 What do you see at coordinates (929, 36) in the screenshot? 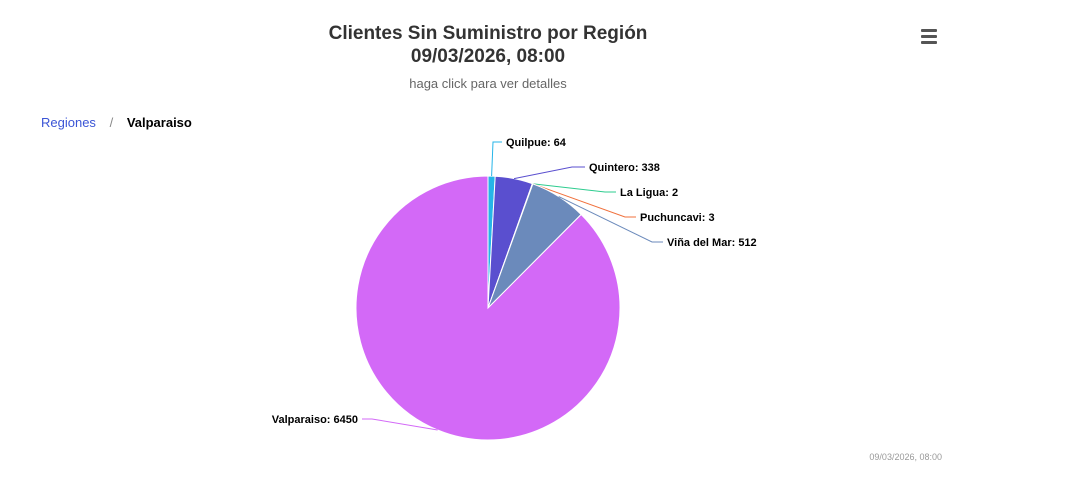
I see `hamburger-menu-icon` at bounding box center [929, 36].